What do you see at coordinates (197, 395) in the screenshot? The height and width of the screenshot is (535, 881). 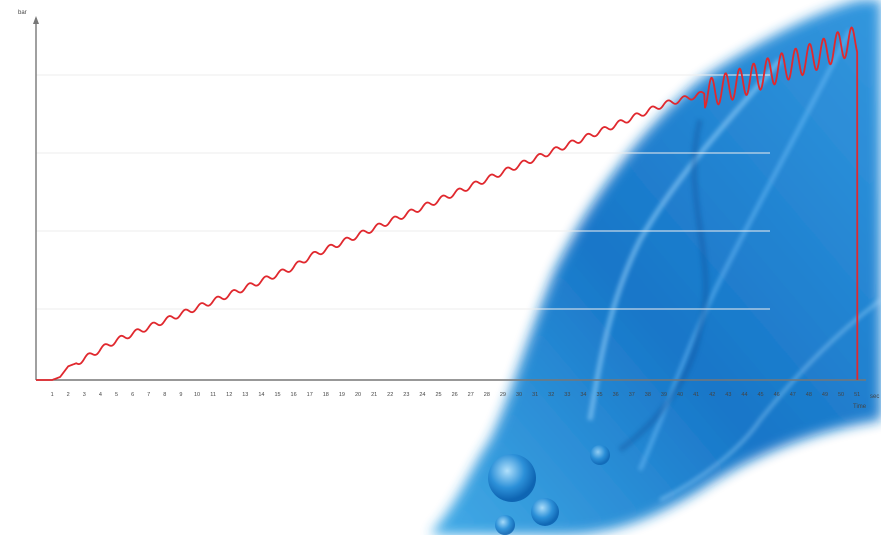 I see `x-tick-label: 10` at bounding box center [197, 395].